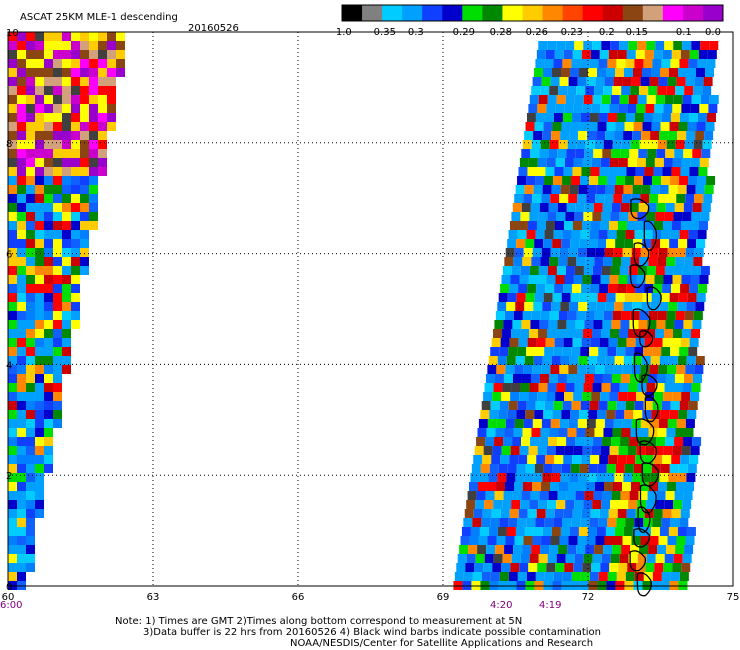 The height and width of the screenshot is (650, 740). I want to click on contamination-outline, so click(648, 499).